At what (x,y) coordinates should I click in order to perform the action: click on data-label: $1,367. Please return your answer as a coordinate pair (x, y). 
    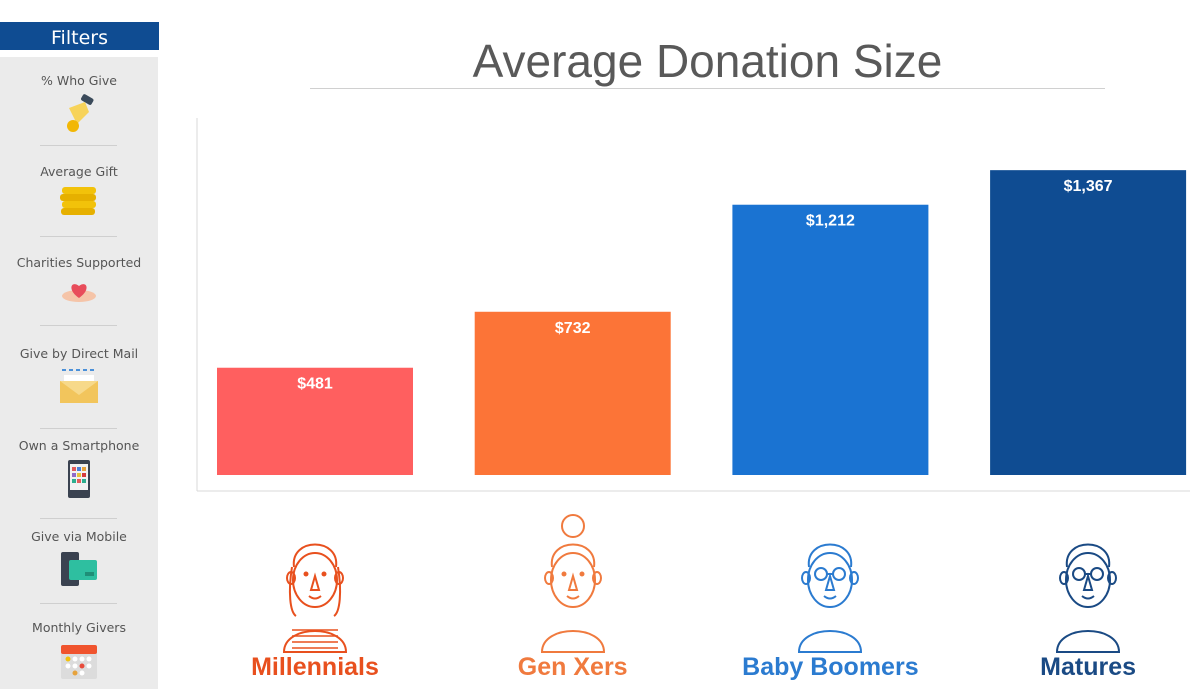
    Looking at the image, I should click on (1088, 186).